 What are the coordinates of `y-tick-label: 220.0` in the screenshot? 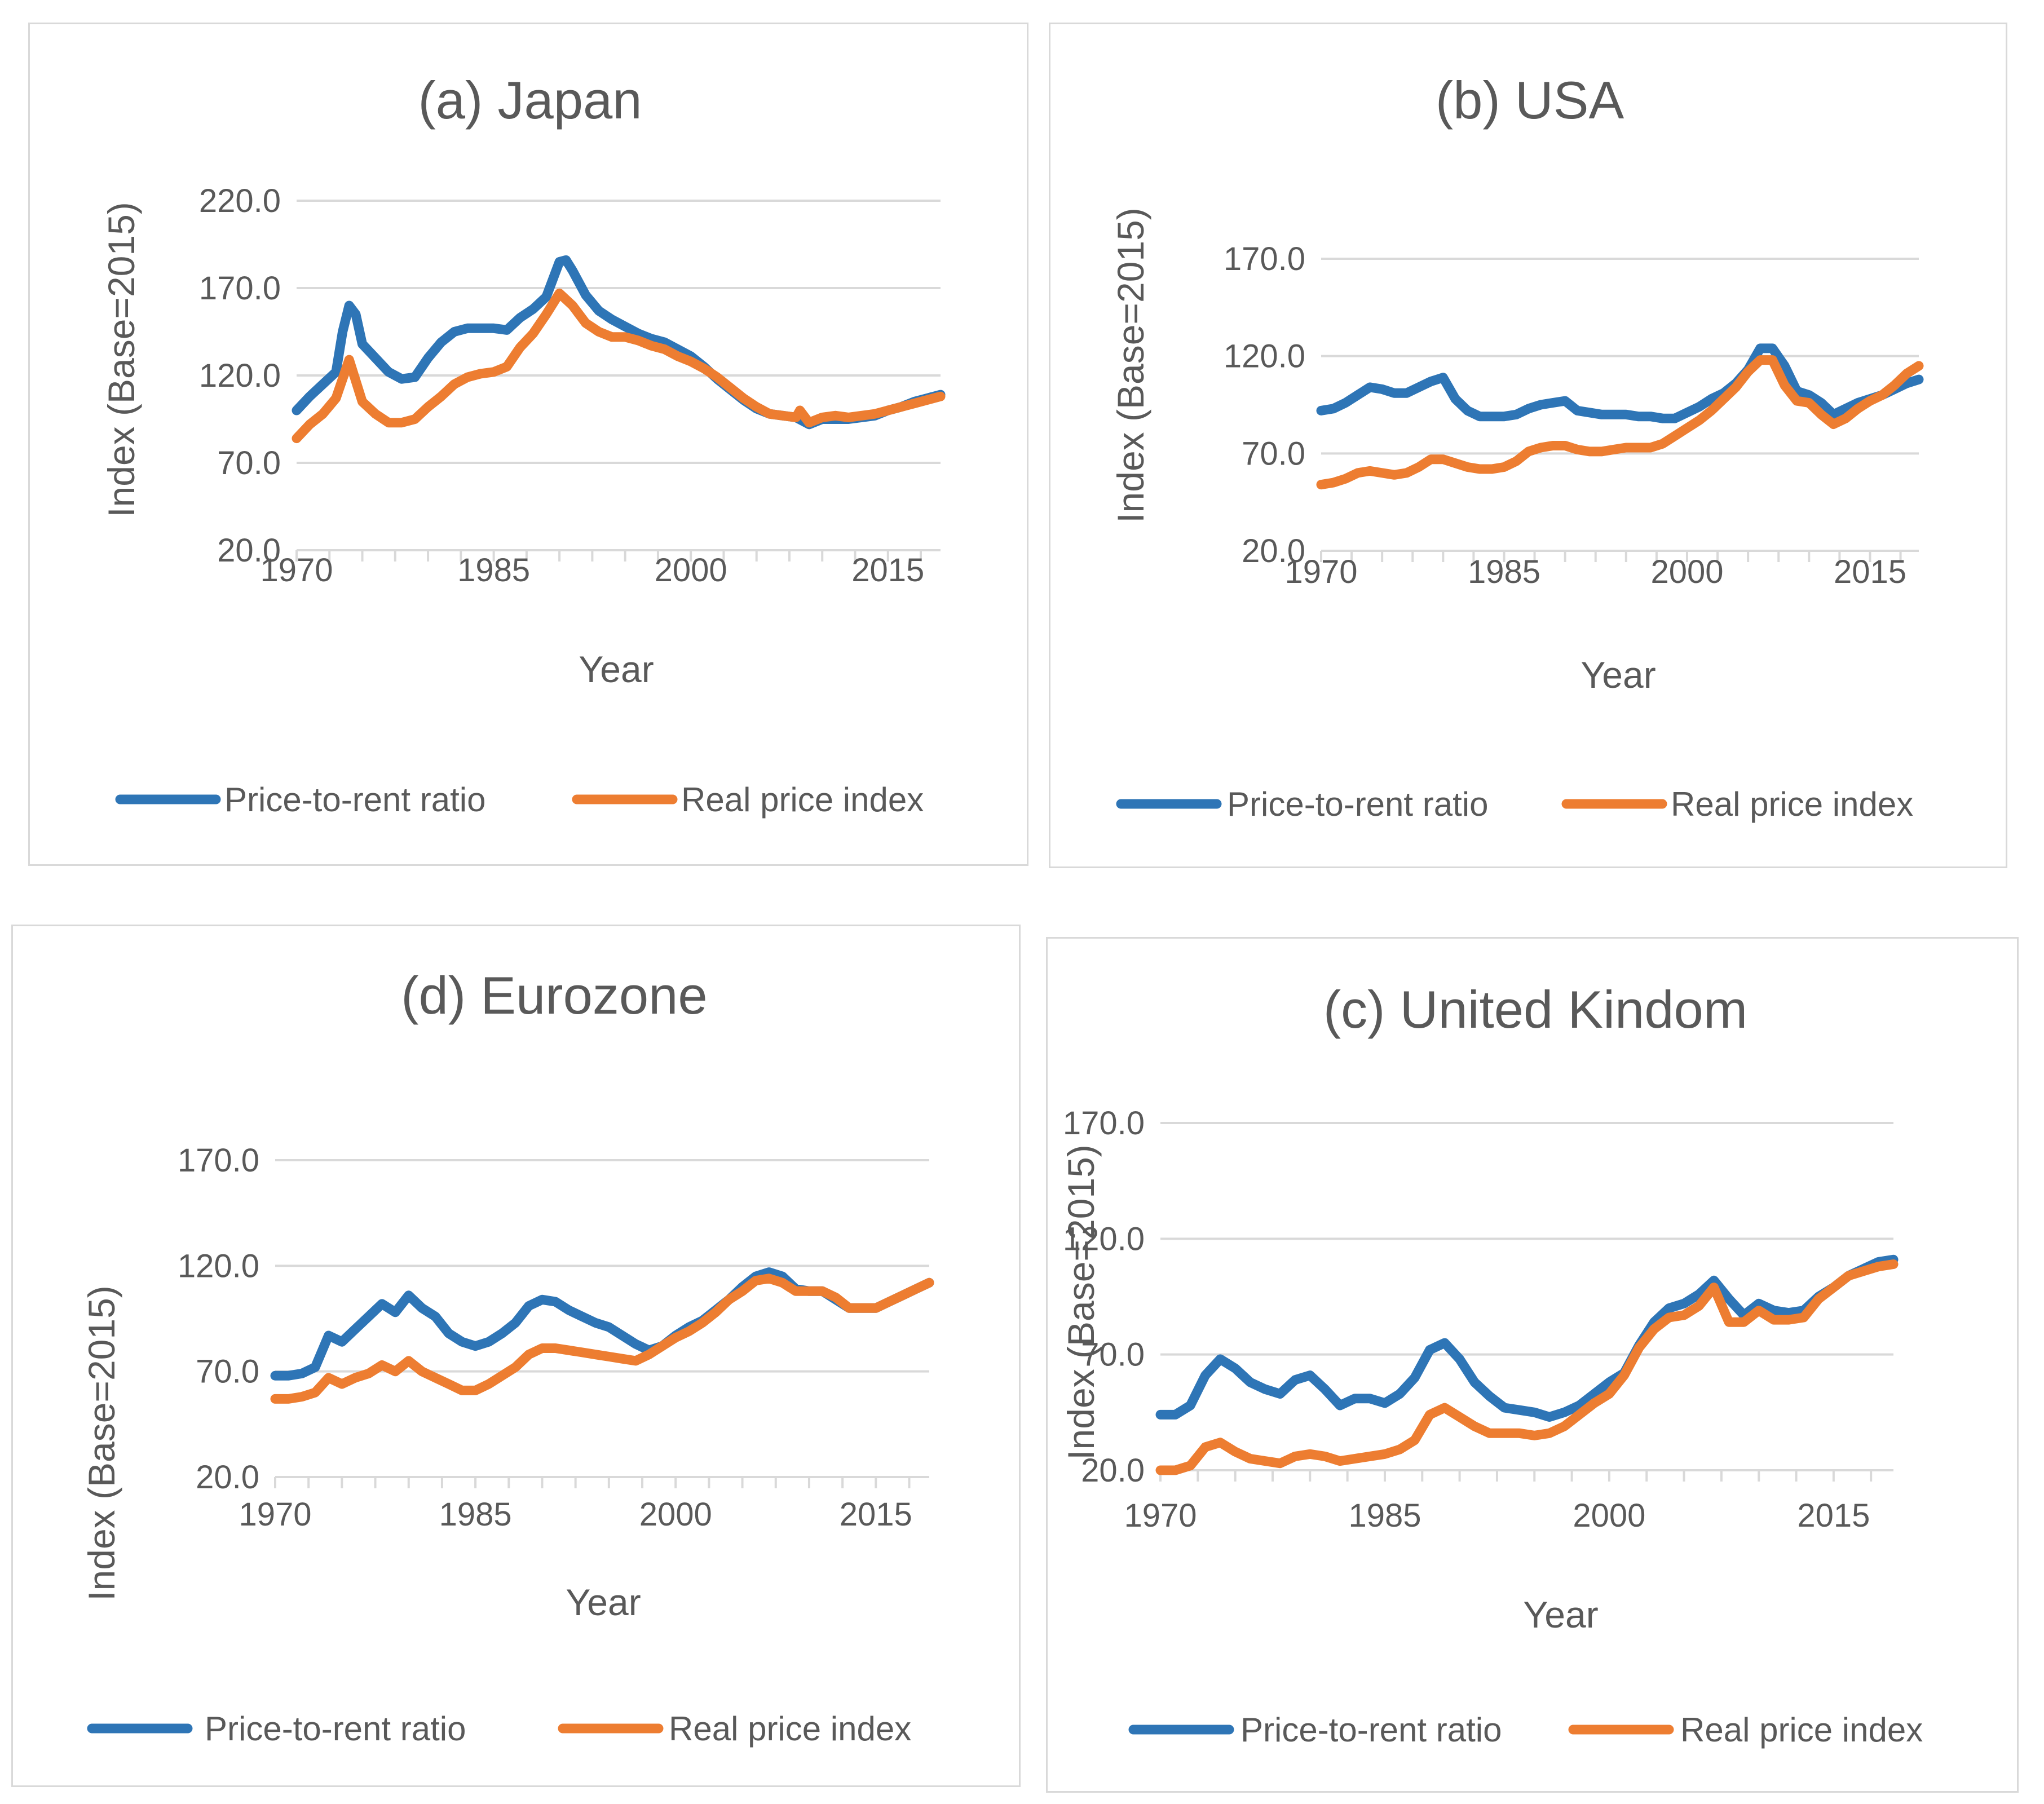 It's located at (240, 201).